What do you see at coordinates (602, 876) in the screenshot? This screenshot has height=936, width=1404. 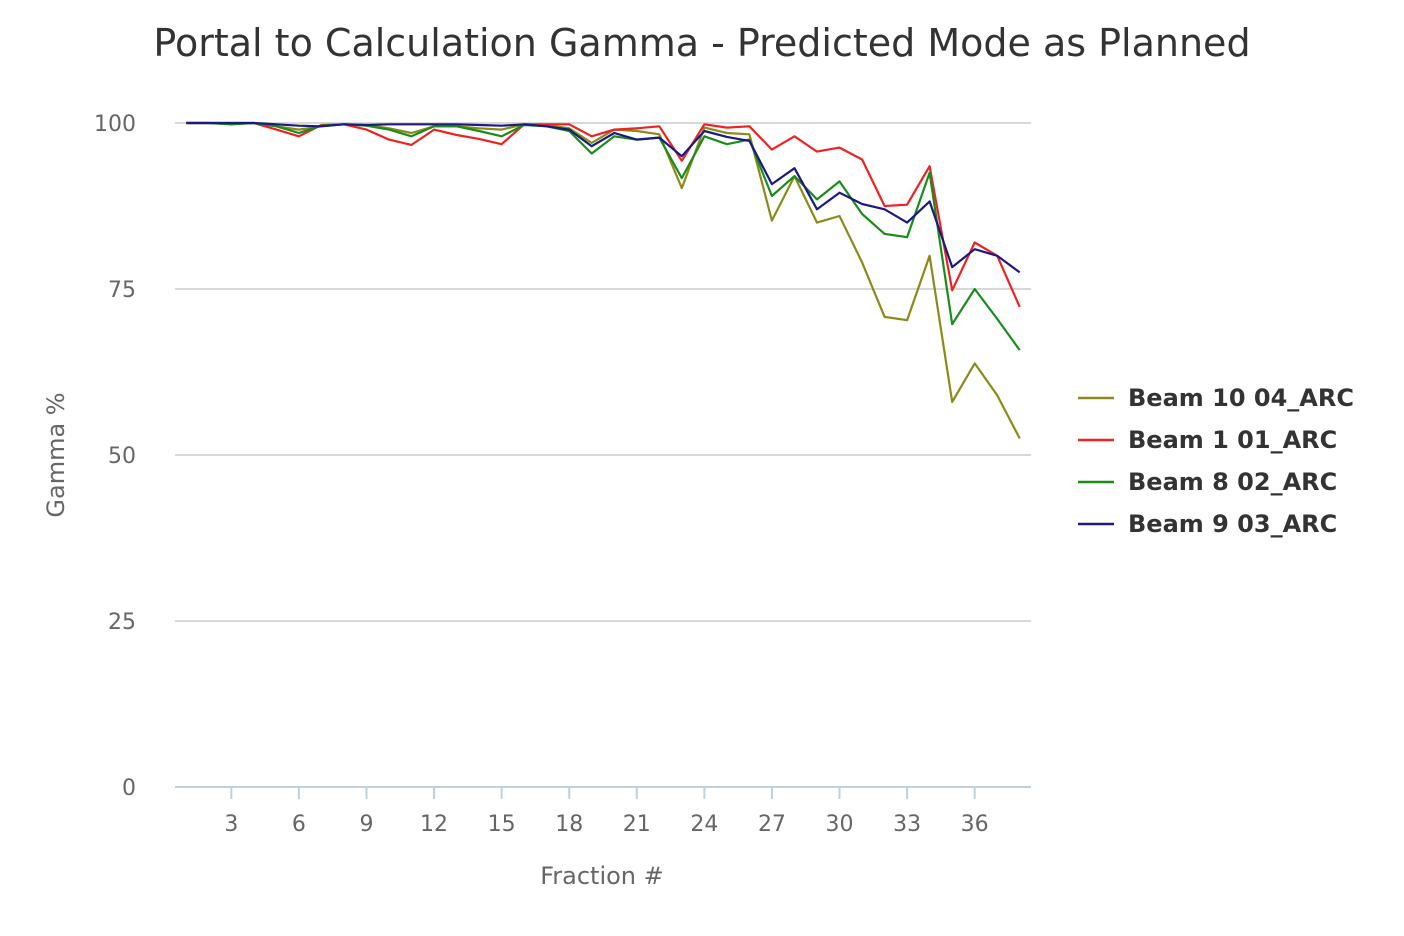 I see `x-axis-title: Fraction #` at bounding box center [602, 876].